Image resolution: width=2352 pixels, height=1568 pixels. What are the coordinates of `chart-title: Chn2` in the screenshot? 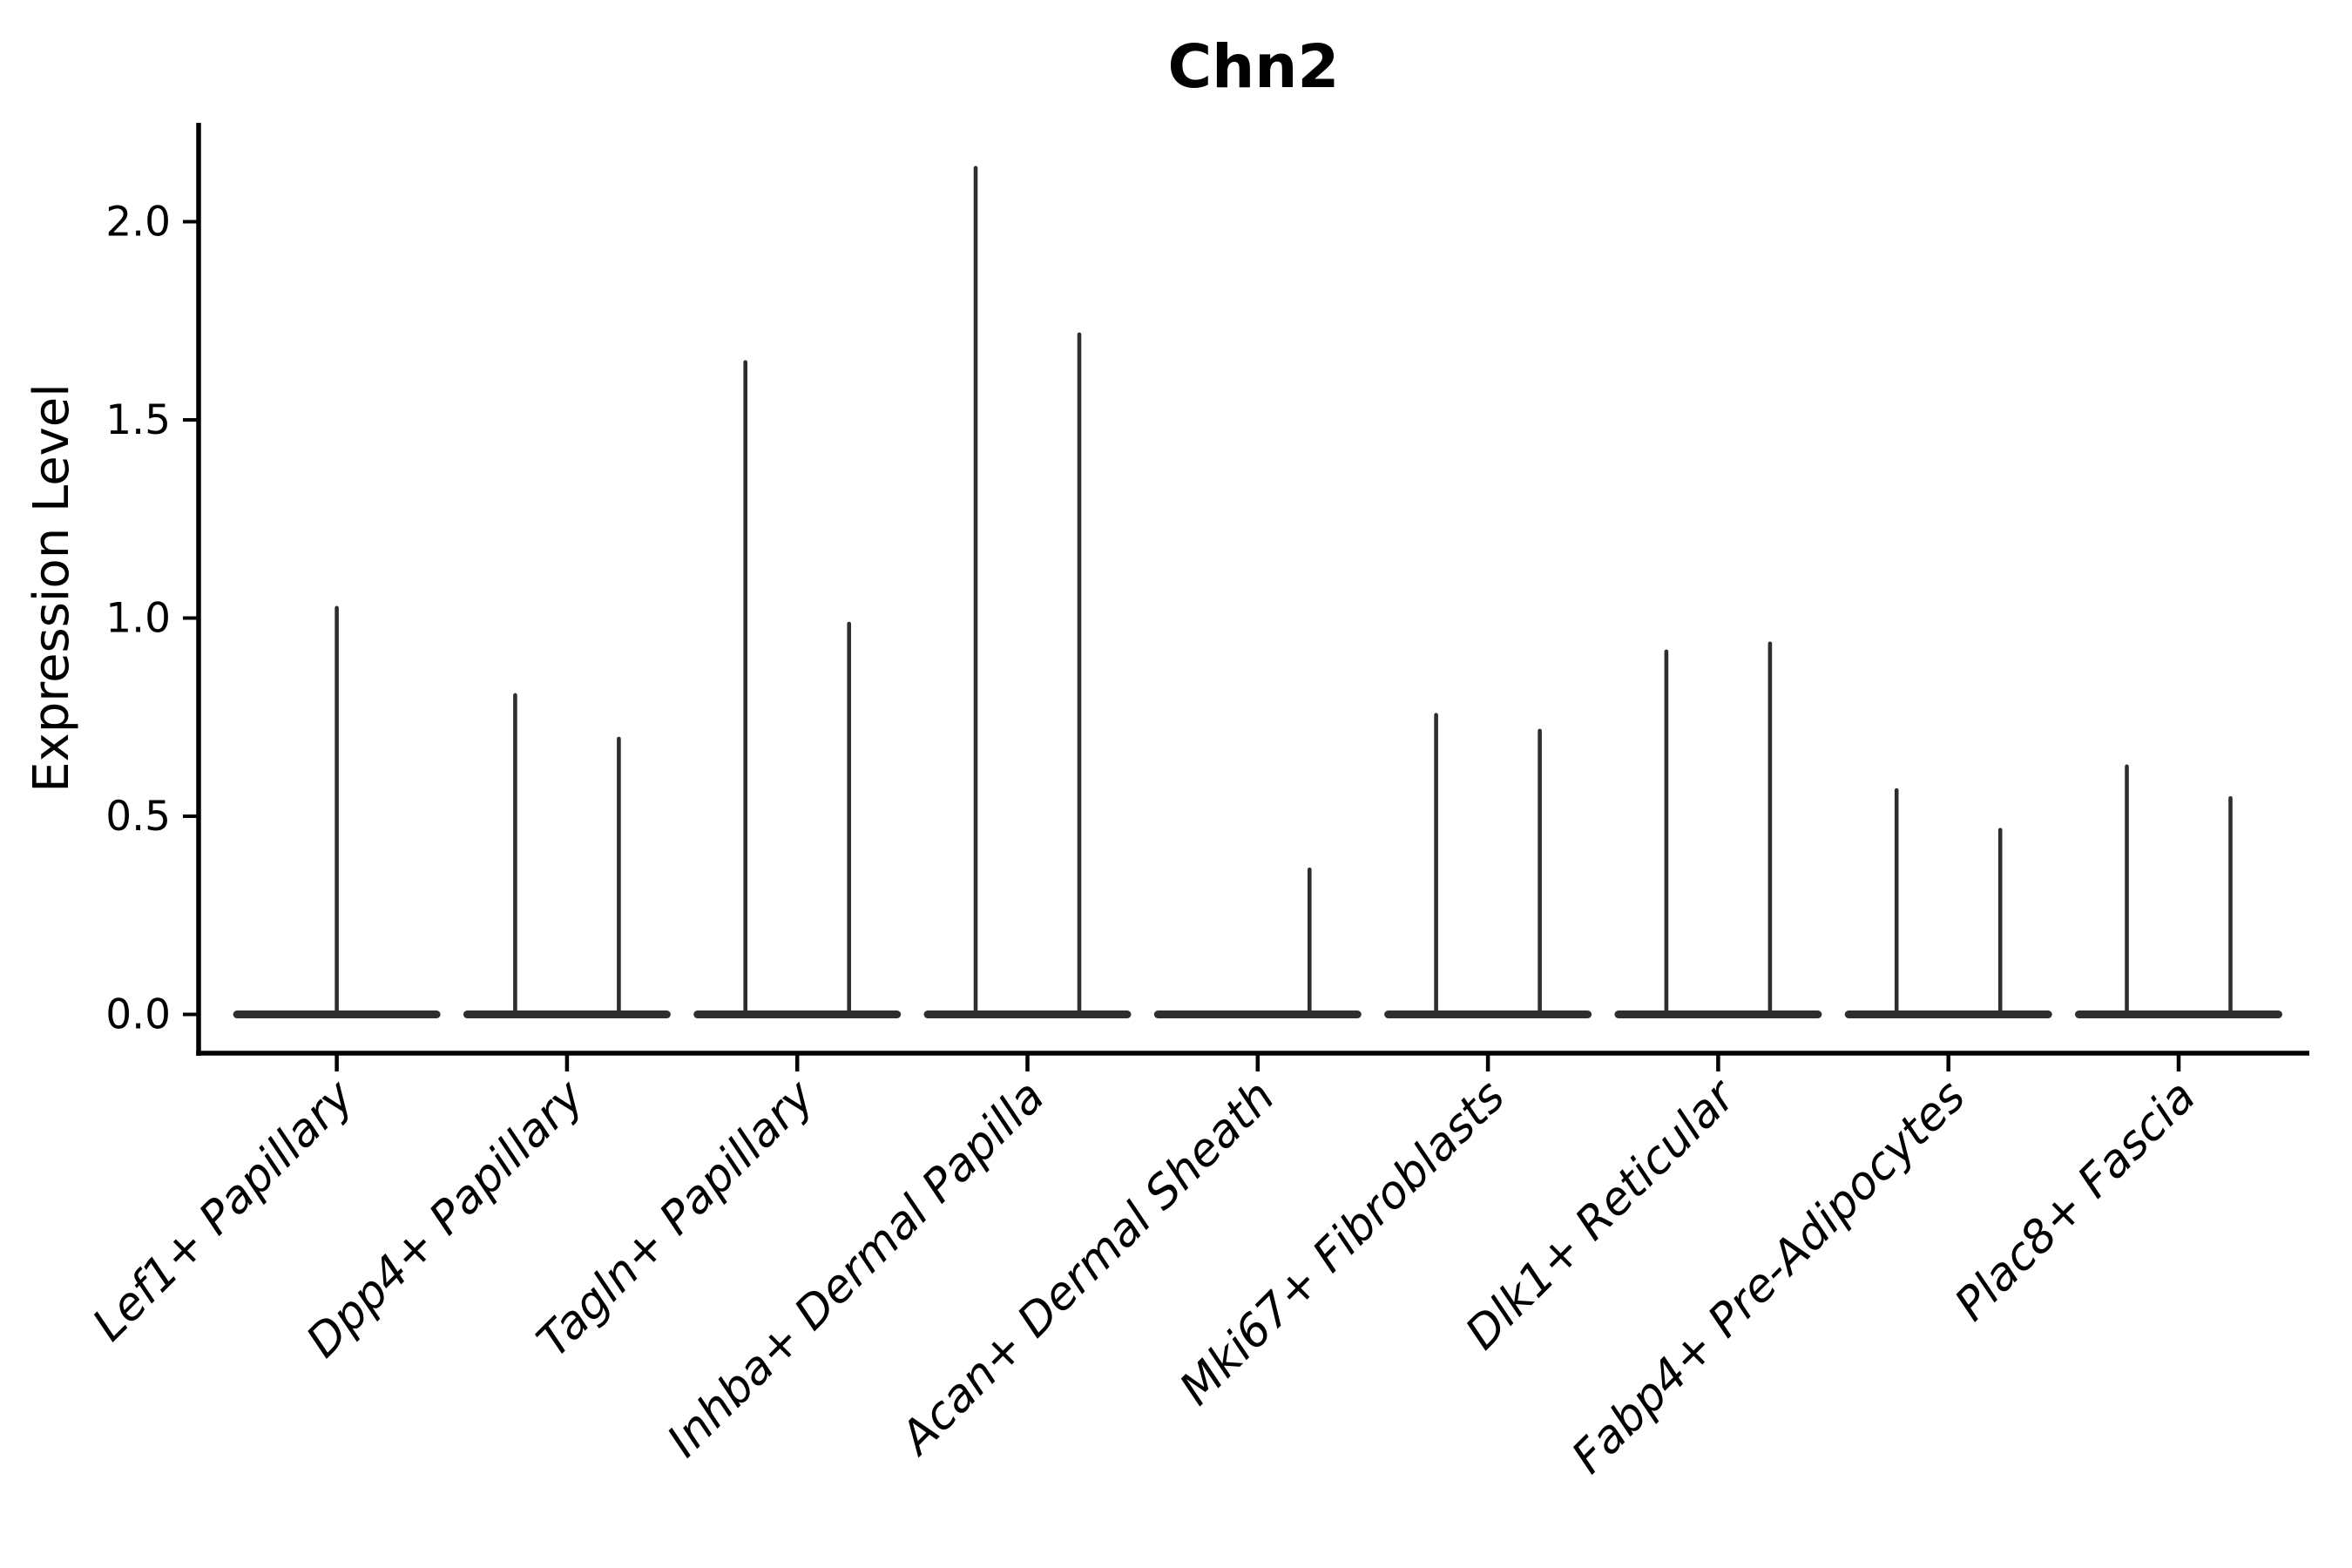 It's located at (1254, 67).